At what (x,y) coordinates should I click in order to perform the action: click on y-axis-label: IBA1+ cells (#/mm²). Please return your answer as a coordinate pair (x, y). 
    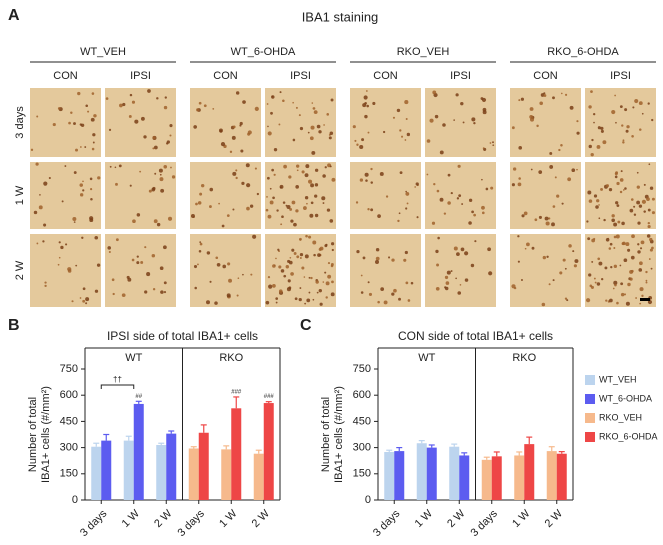
    Looking at the image, I should click on (339, 434).